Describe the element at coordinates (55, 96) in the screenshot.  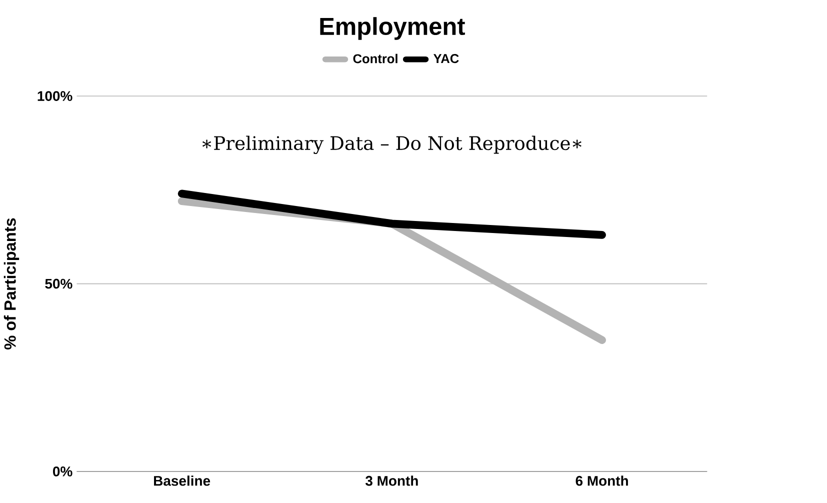
I see `y-tick-label: 100%` at that location.